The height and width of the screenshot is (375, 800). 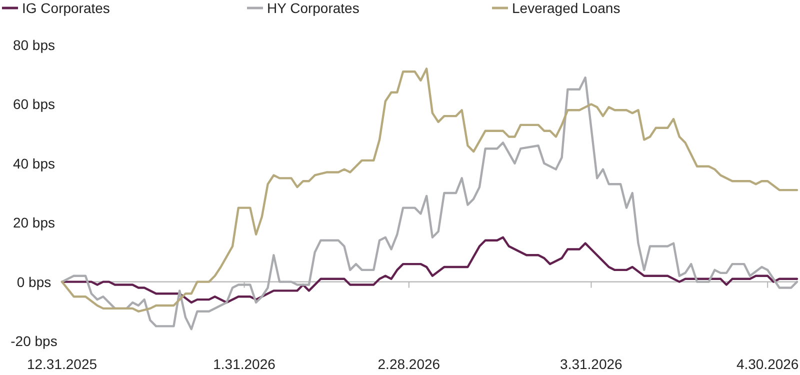 What do you see at coordinates (66, 8) in the screenshot?
I see `legend-label: IG Corporates` at bounding box center [66, 8].